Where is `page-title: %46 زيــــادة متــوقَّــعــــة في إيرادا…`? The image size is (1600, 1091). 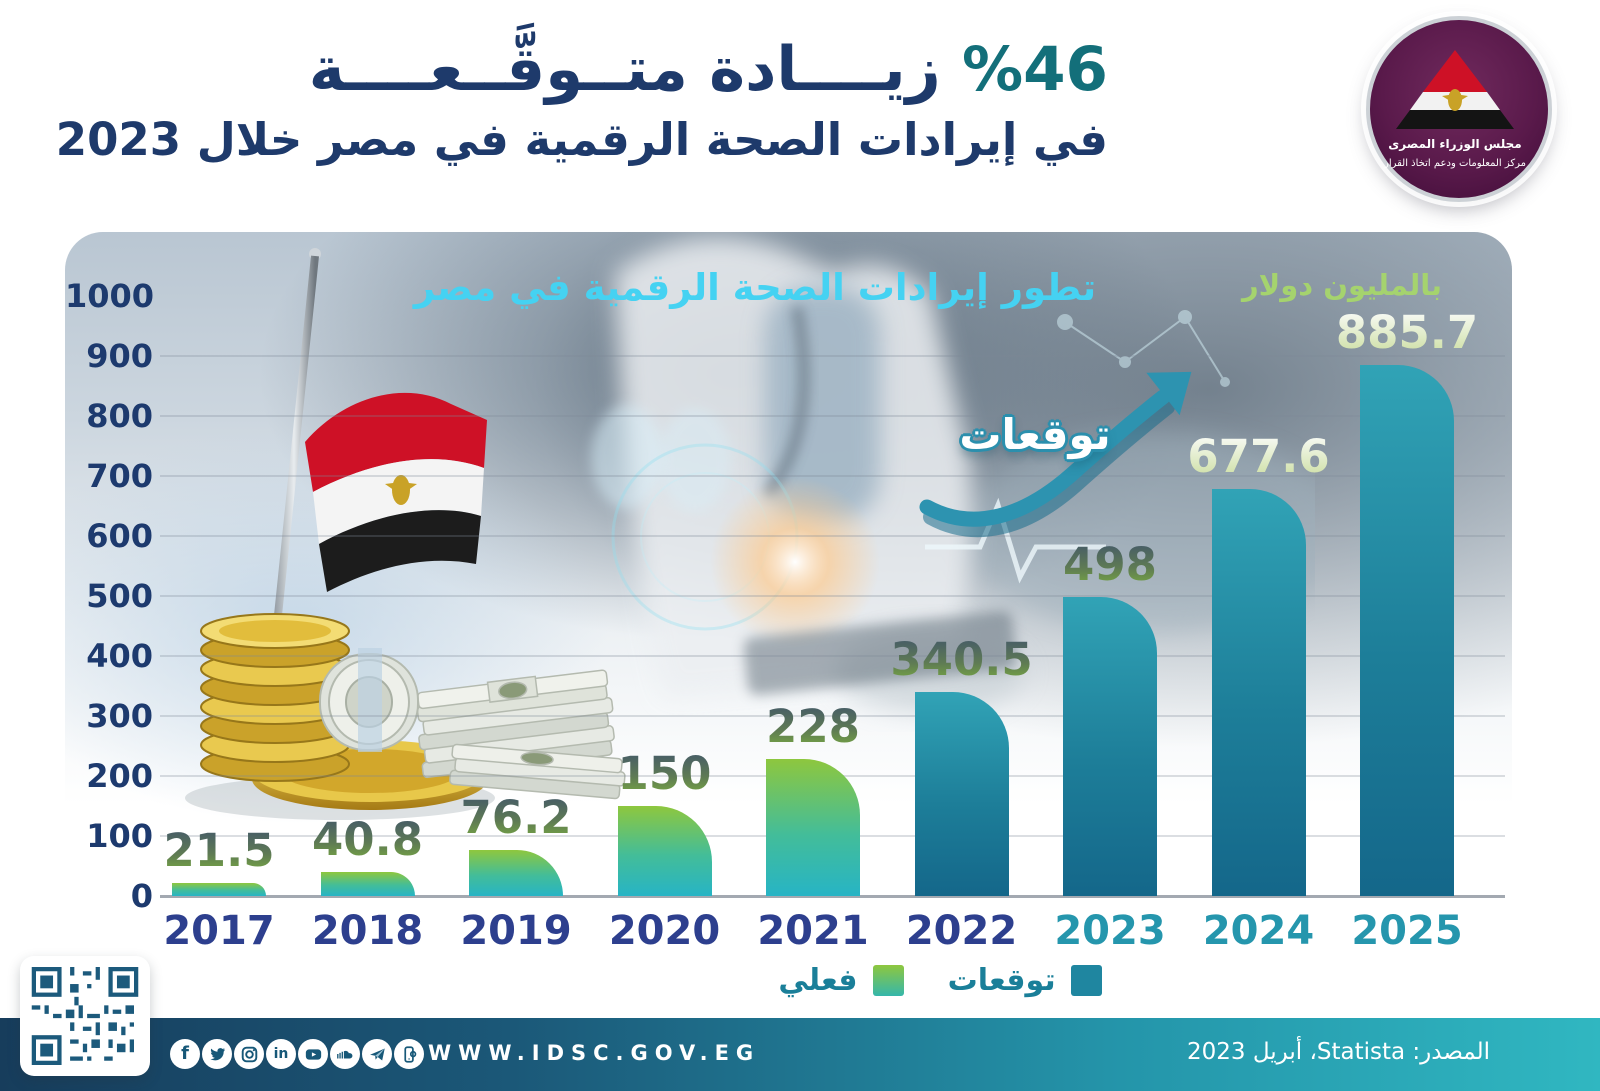
page-title: %46 زيــــادة متــوقَّــعــــة في إيرادا… is located at coordinates (582, 98).